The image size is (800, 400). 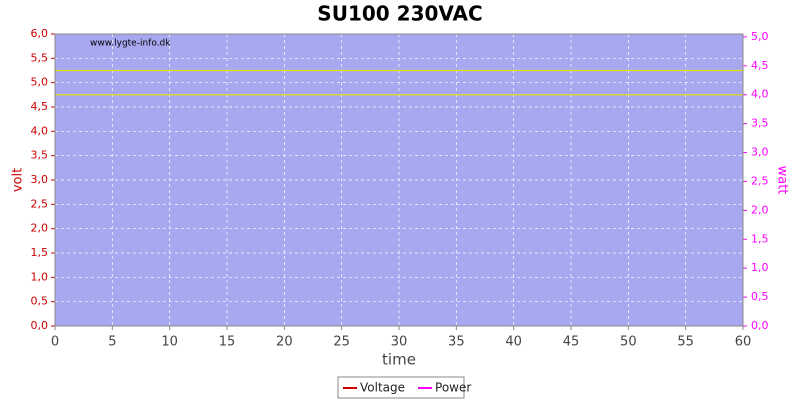 I want to click on x-tick-label: 5, so click(x=112, y=342).